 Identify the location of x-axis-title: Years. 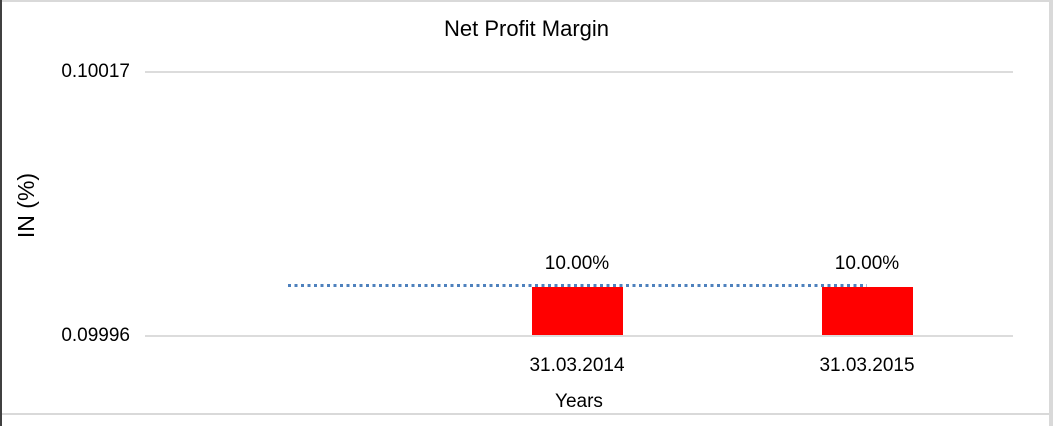
(579, 401).